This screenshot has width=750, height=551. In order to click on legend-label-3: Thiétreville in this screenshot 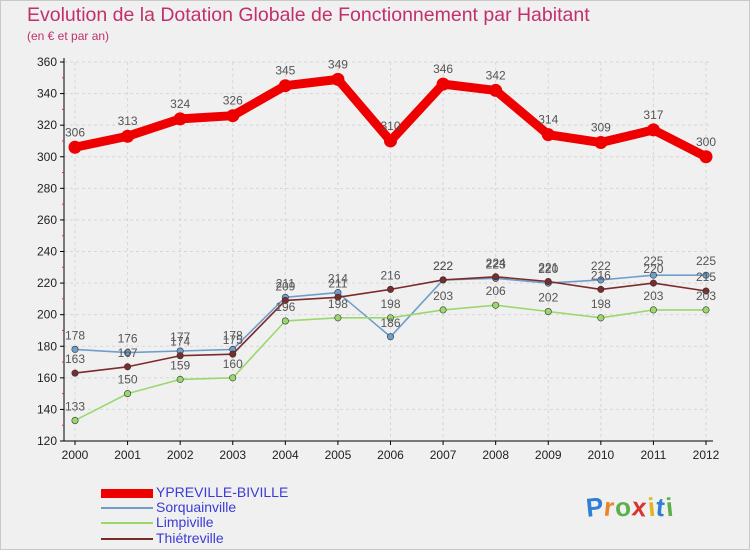, I will do `click(190, 538)`.